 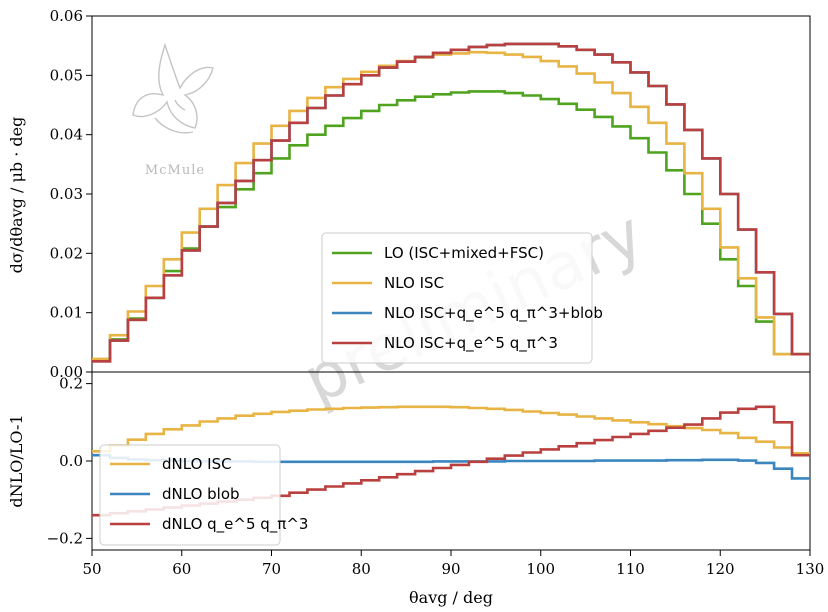 I want to click on x-tick-label: 130, so click(x=810, y=569).